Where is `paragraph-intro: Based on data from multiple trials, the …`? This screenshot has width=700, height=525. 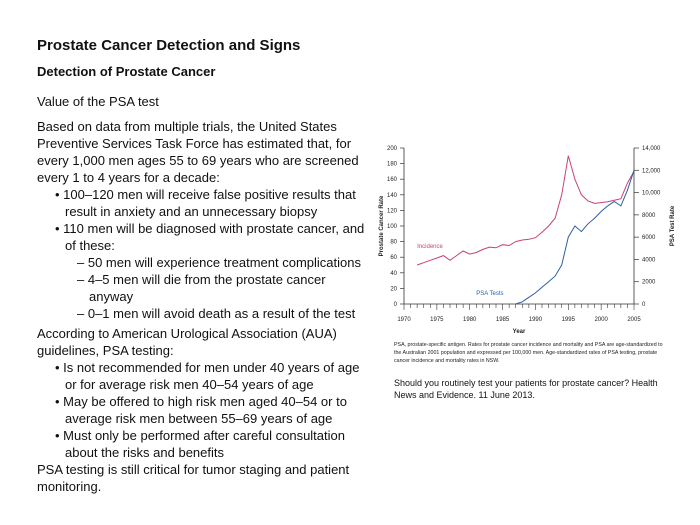 paragraph-intro: Based on data from multiple trials, the … is located at coordinates (198, 152).